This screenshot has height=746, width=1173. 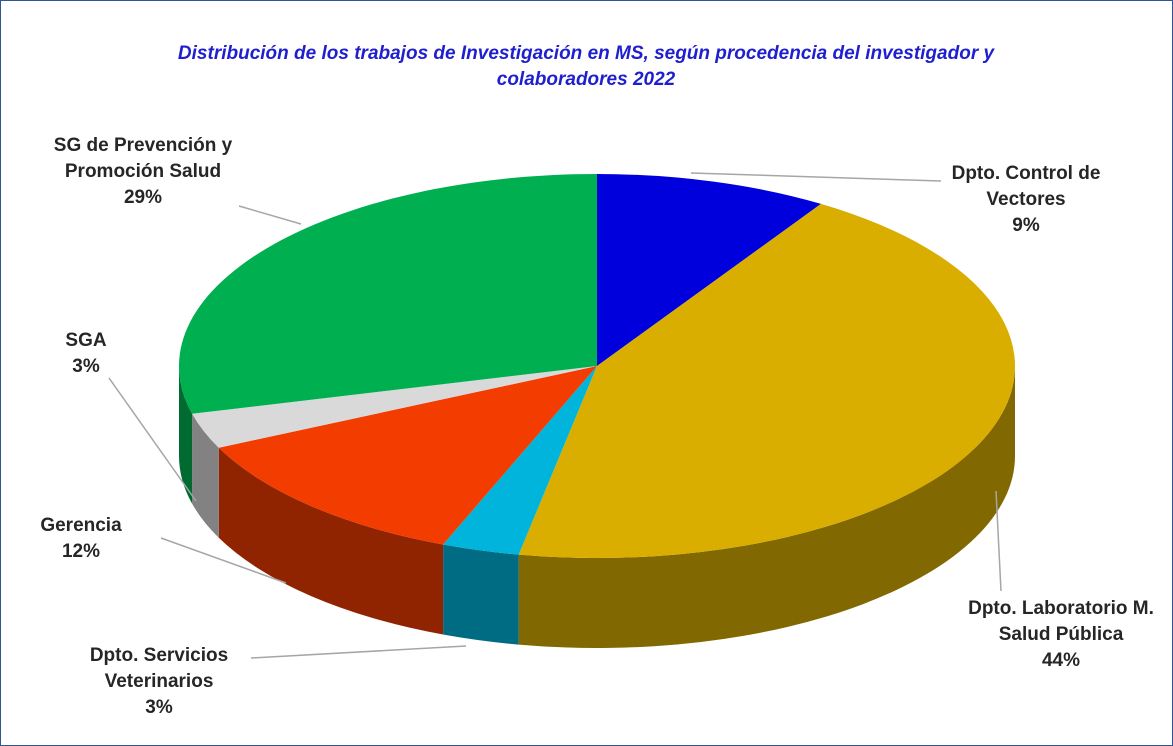 I want to click on data-label: Dpto. Laboratorio M. Salud Pública 44%, so click(x=1061, y=635).